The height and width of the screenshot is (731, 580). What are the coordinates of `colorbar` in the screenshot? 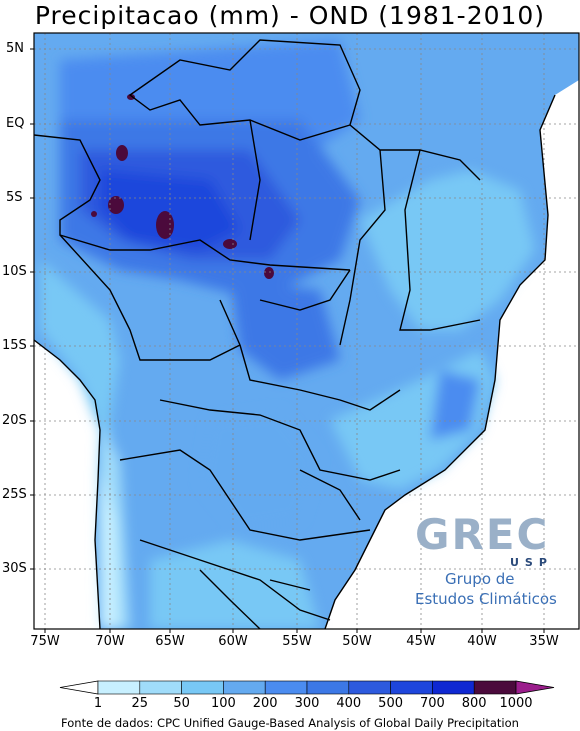 It's located at (307, 687).